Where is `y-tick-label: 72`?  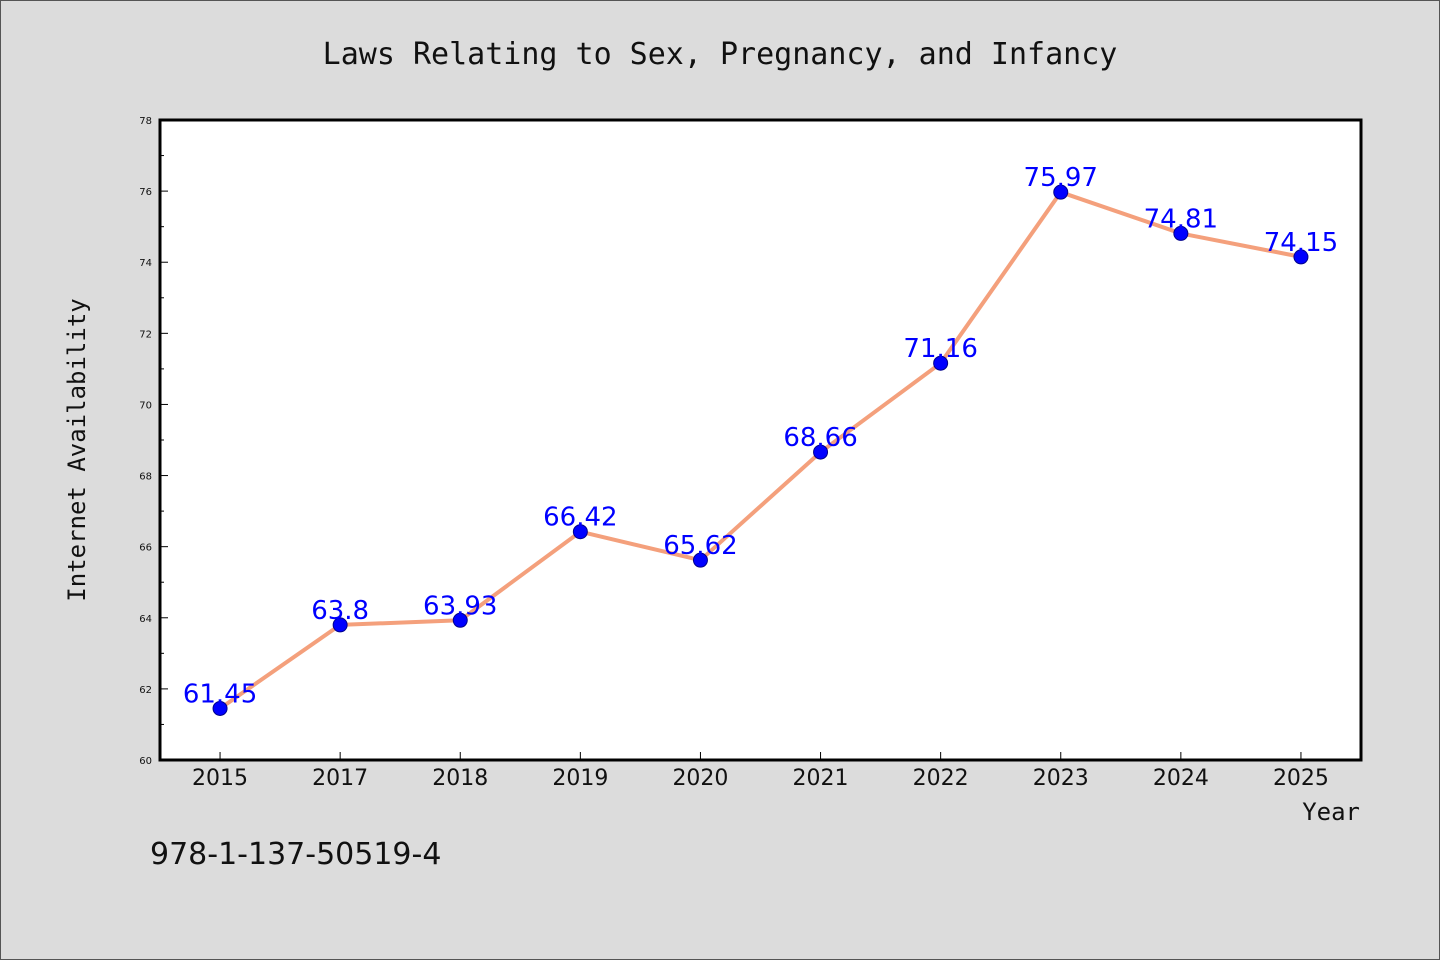 y-tick-label: 72 is located at coordinates (145, 334).